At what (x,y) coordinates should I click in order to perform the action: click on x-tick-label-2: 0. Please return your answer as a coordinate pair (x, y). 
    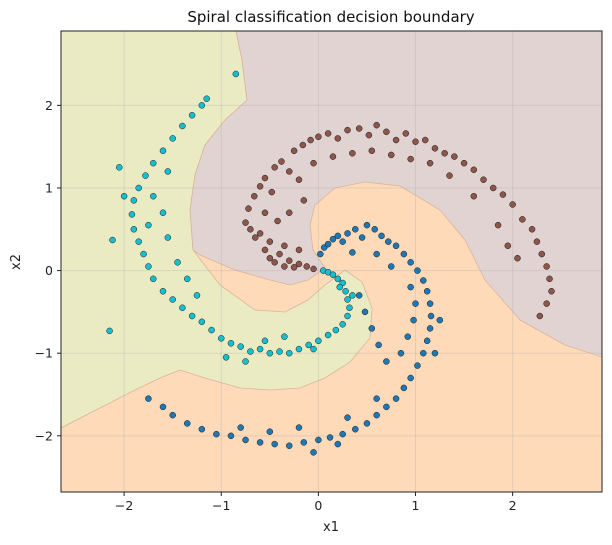
    Looking at the image, I should click on (318, 505).